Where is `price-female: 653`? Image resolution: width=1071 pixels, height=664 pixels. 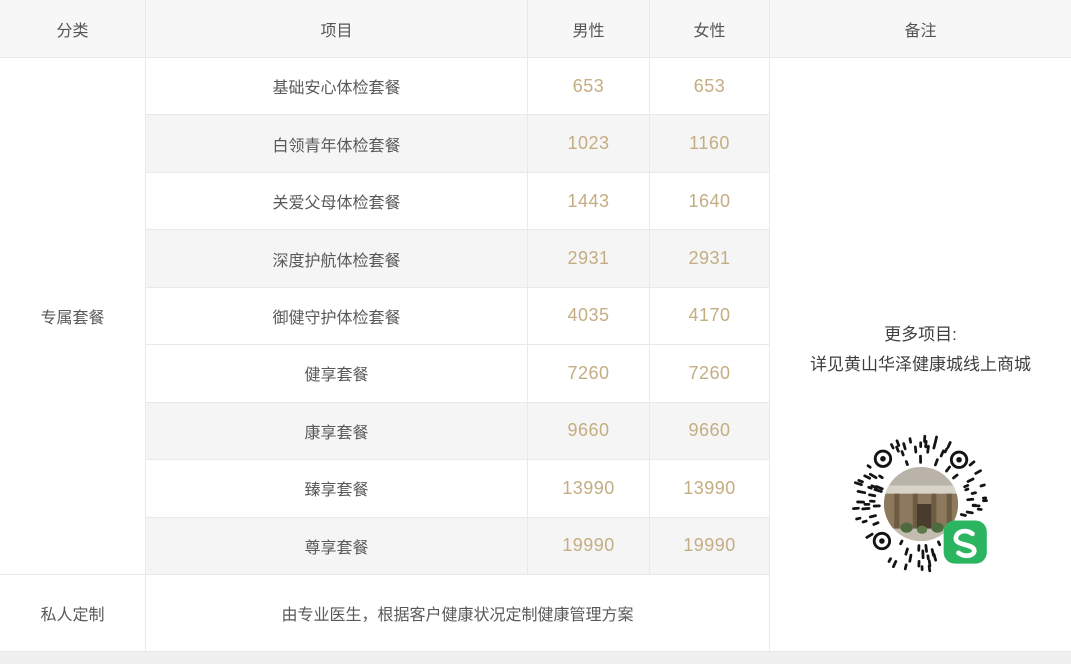
price-female: 653 is located at coordinates (710, 87).